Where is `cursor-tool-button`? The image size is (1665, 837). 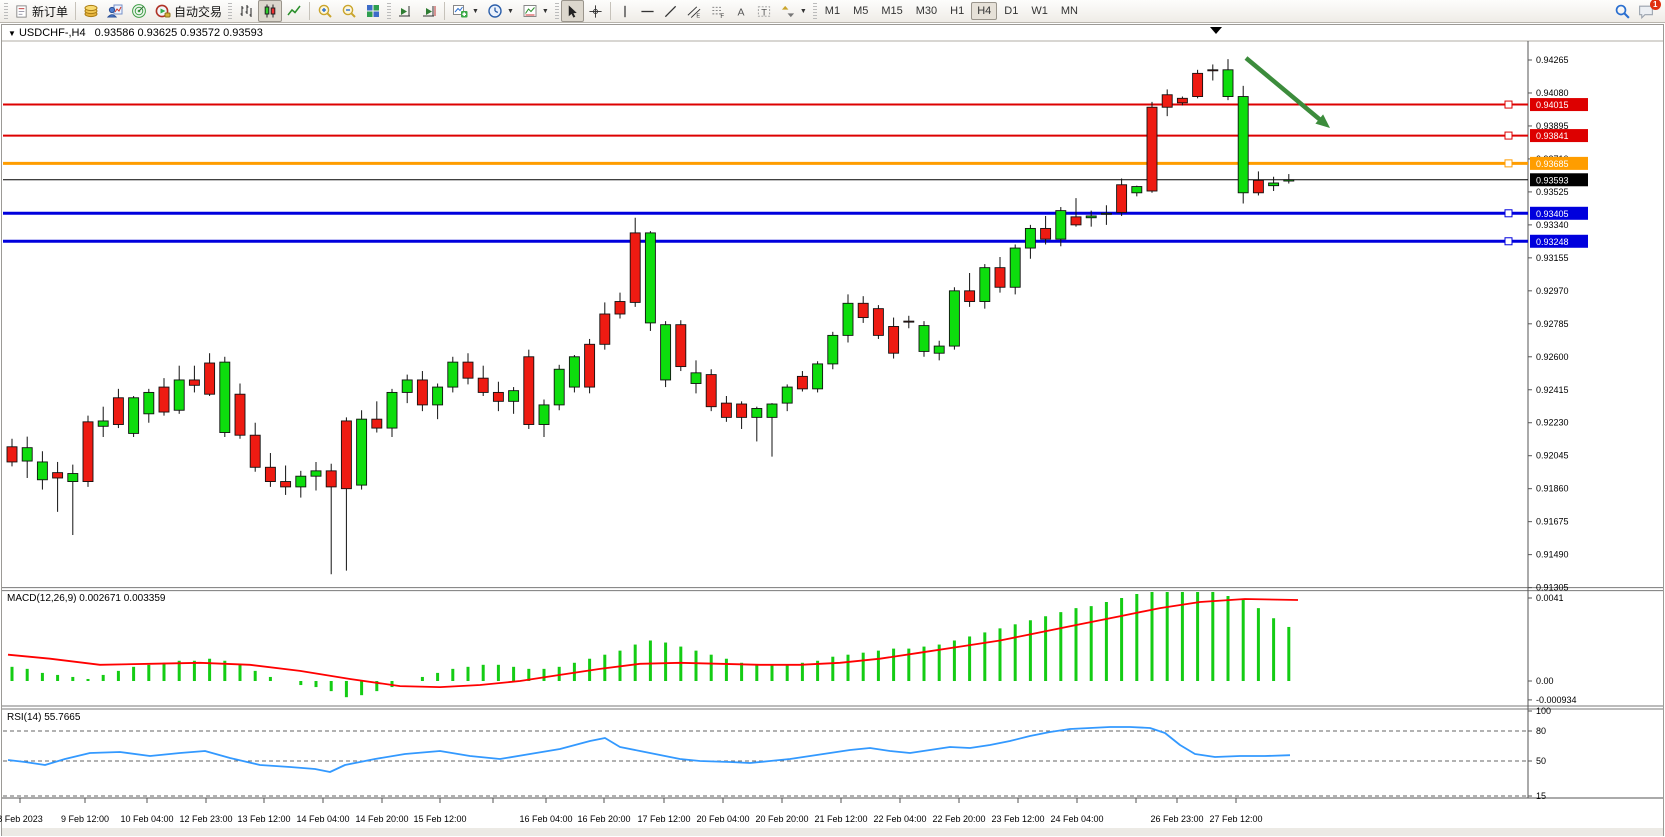 cursor-tool-button is located at coordinates (572, 11).